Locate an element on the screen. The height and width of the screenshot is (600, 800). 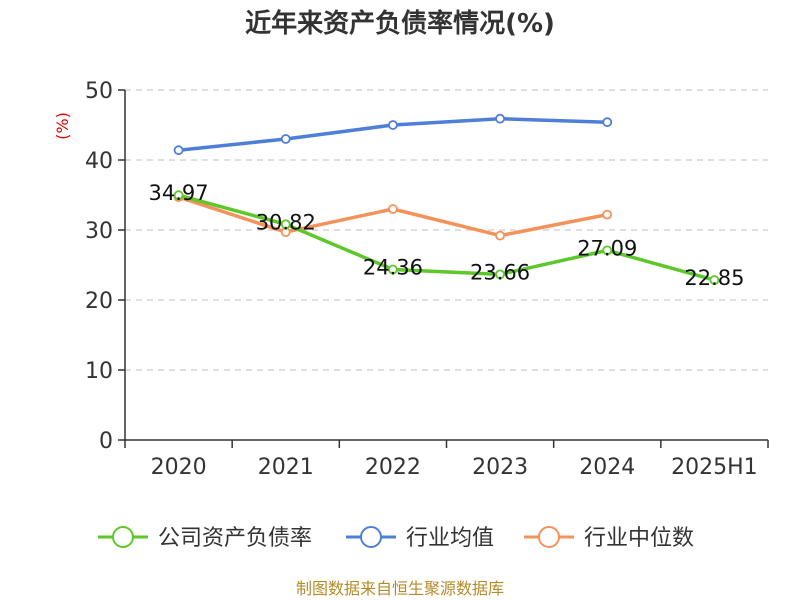
data-label: 34.97 is located at coordinates (179, 193).